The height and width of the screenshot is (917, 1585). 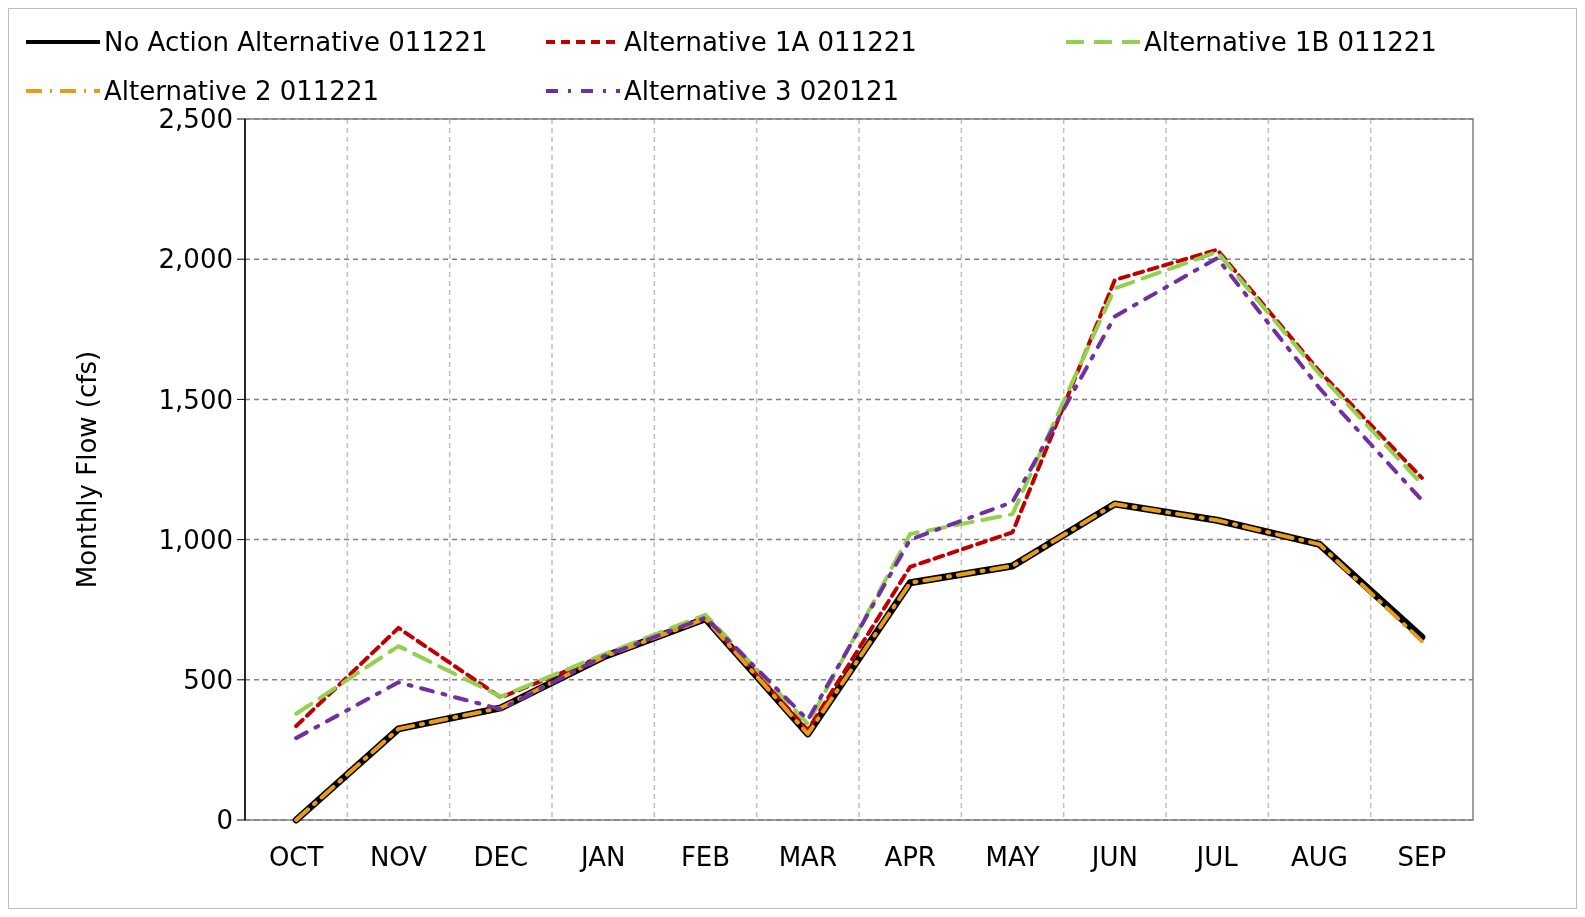 What do you see at coordinates (224, 820) in the screenshot?
I see `y-tick-label: 0` at bounding box center [224, 820].